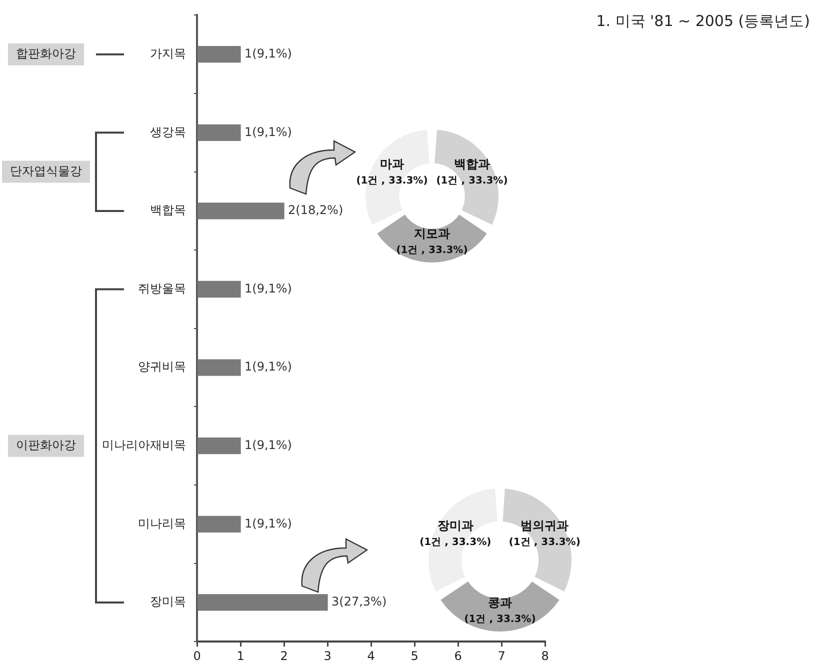 The height and width of the screenshot is (667, 824). I want to click on y-tick-label: 쥐방울목, so click(162, 288).